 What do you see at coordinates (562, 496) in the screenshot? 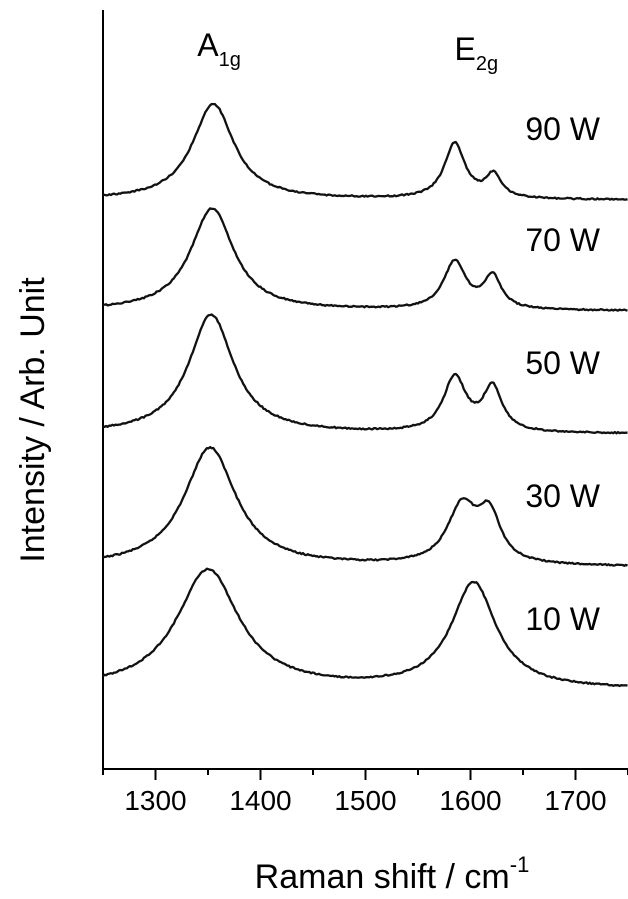
I see `spectrum-label: 30 W` at bounding box center [562, 496].